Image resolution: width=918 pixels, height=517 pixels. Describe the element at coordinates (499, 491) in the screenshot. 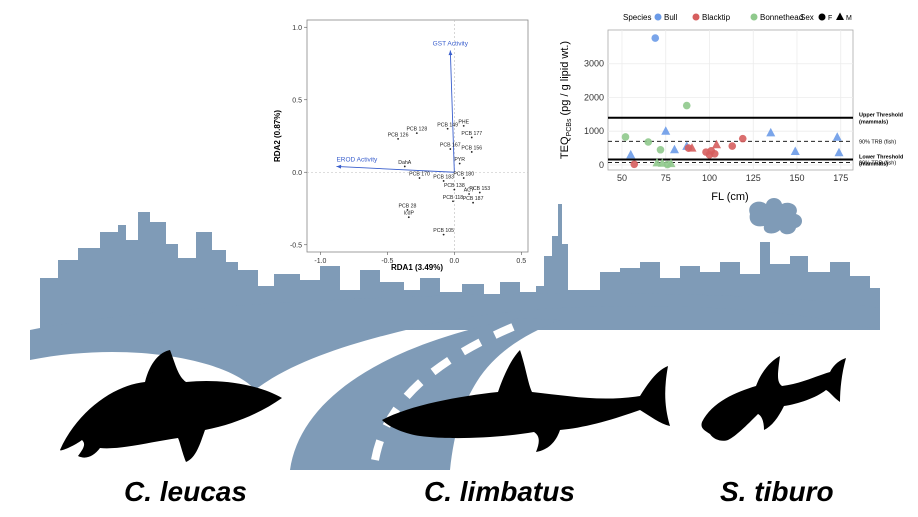

I see `species-label-c-limbatus: C. limbatus` at that location.